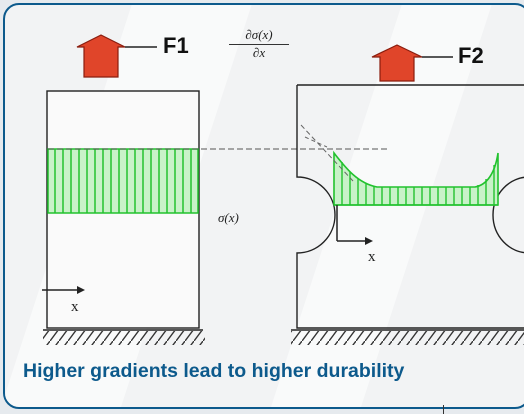  What do you see at coordinates (81, 290) in the screenshot?
I see `x-axis-left-arrowhead` at bounding box center [81, 290].